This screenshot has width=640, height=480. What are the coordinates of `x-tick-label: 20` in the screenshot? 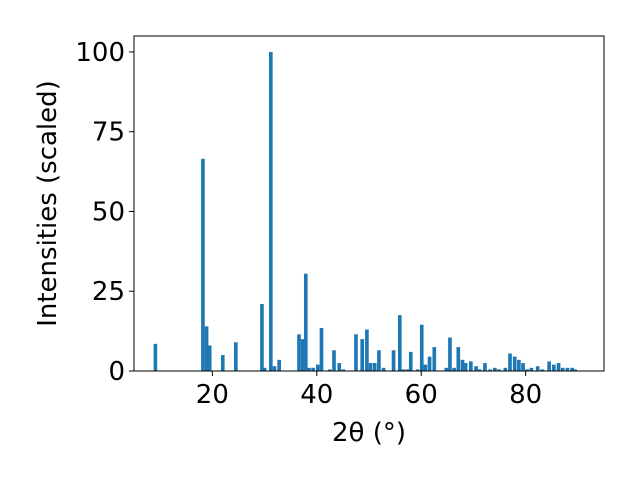 It's located at (212, 395).